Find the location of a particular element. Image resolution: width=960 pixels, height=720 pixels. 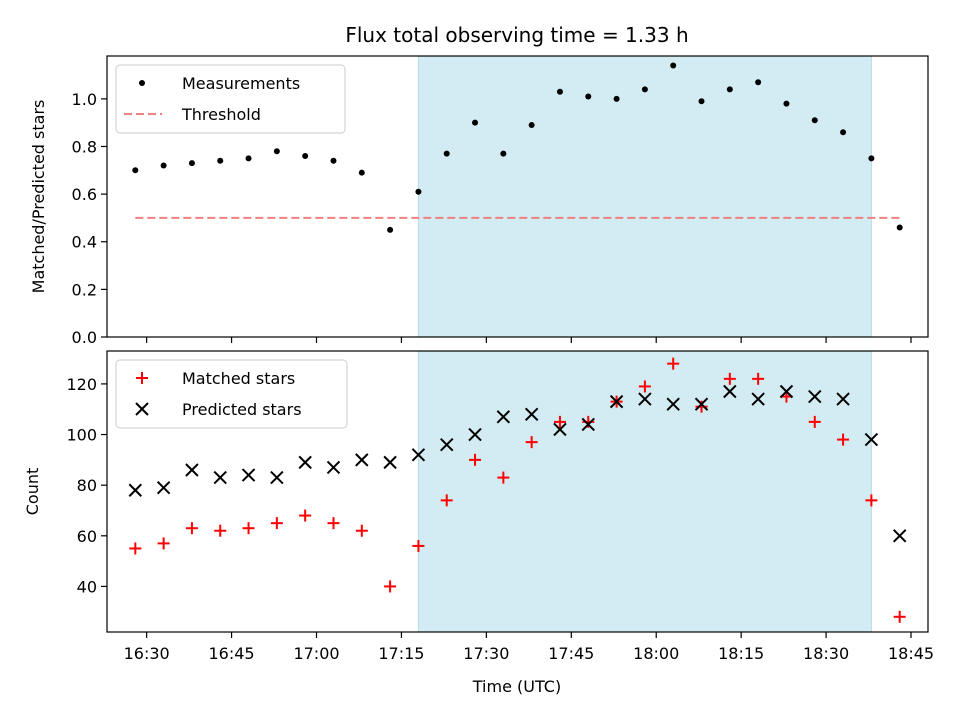

y-tick-label: 0.0 is located at coordinates (84, 337).